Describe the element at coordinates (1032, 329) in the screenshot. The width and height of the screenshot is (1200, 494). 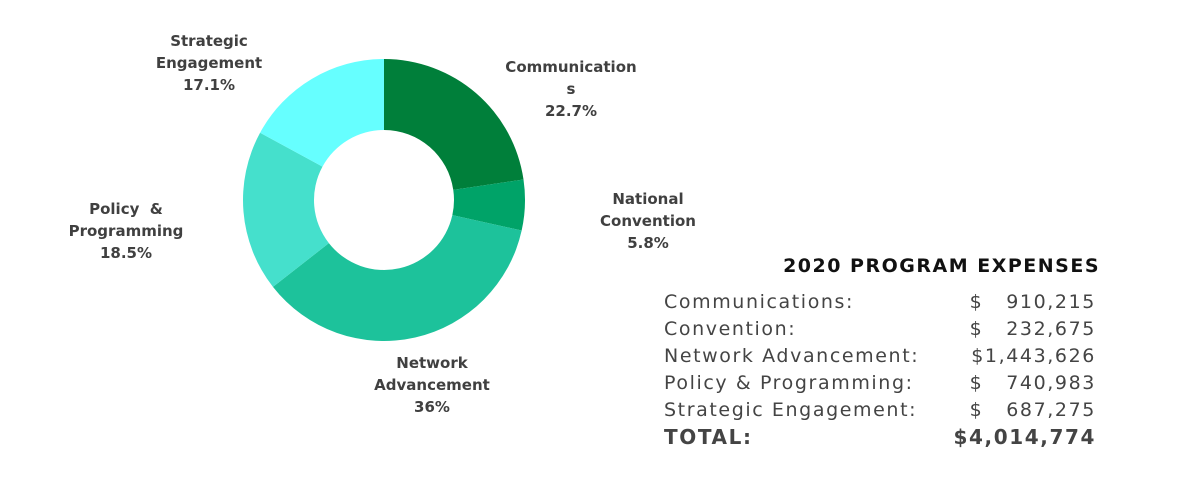
I see `row-value: $ 232,675` at that location.